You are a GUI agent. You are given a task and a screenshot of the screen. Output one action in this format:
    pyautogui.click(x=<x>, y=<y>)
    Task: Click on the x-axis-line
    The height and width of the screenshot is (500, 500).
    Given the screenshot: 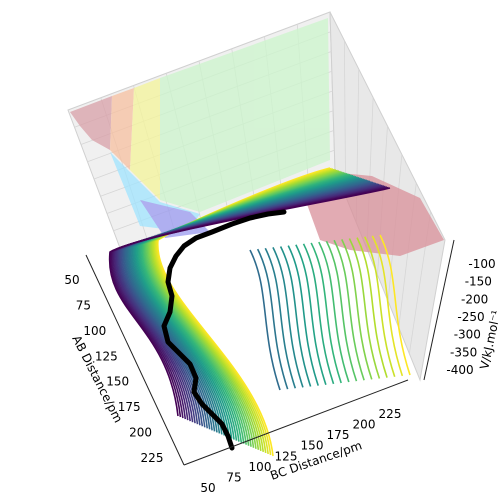 What is the action you would take?
    pyautogui.click(x=135, y=360)
    